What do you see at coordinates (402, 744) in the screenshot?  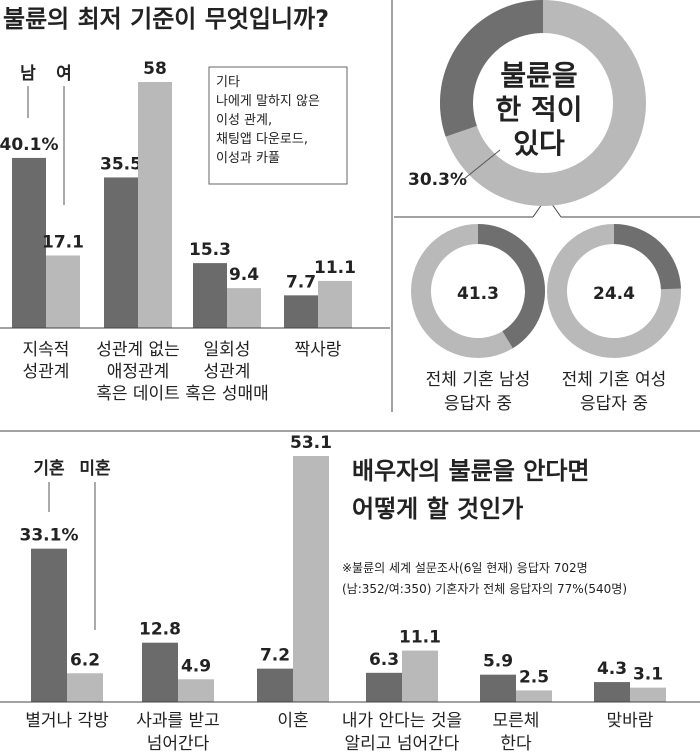 I see `category-label-line: 알리고 넘어간다` at bounding box center [402, 744].